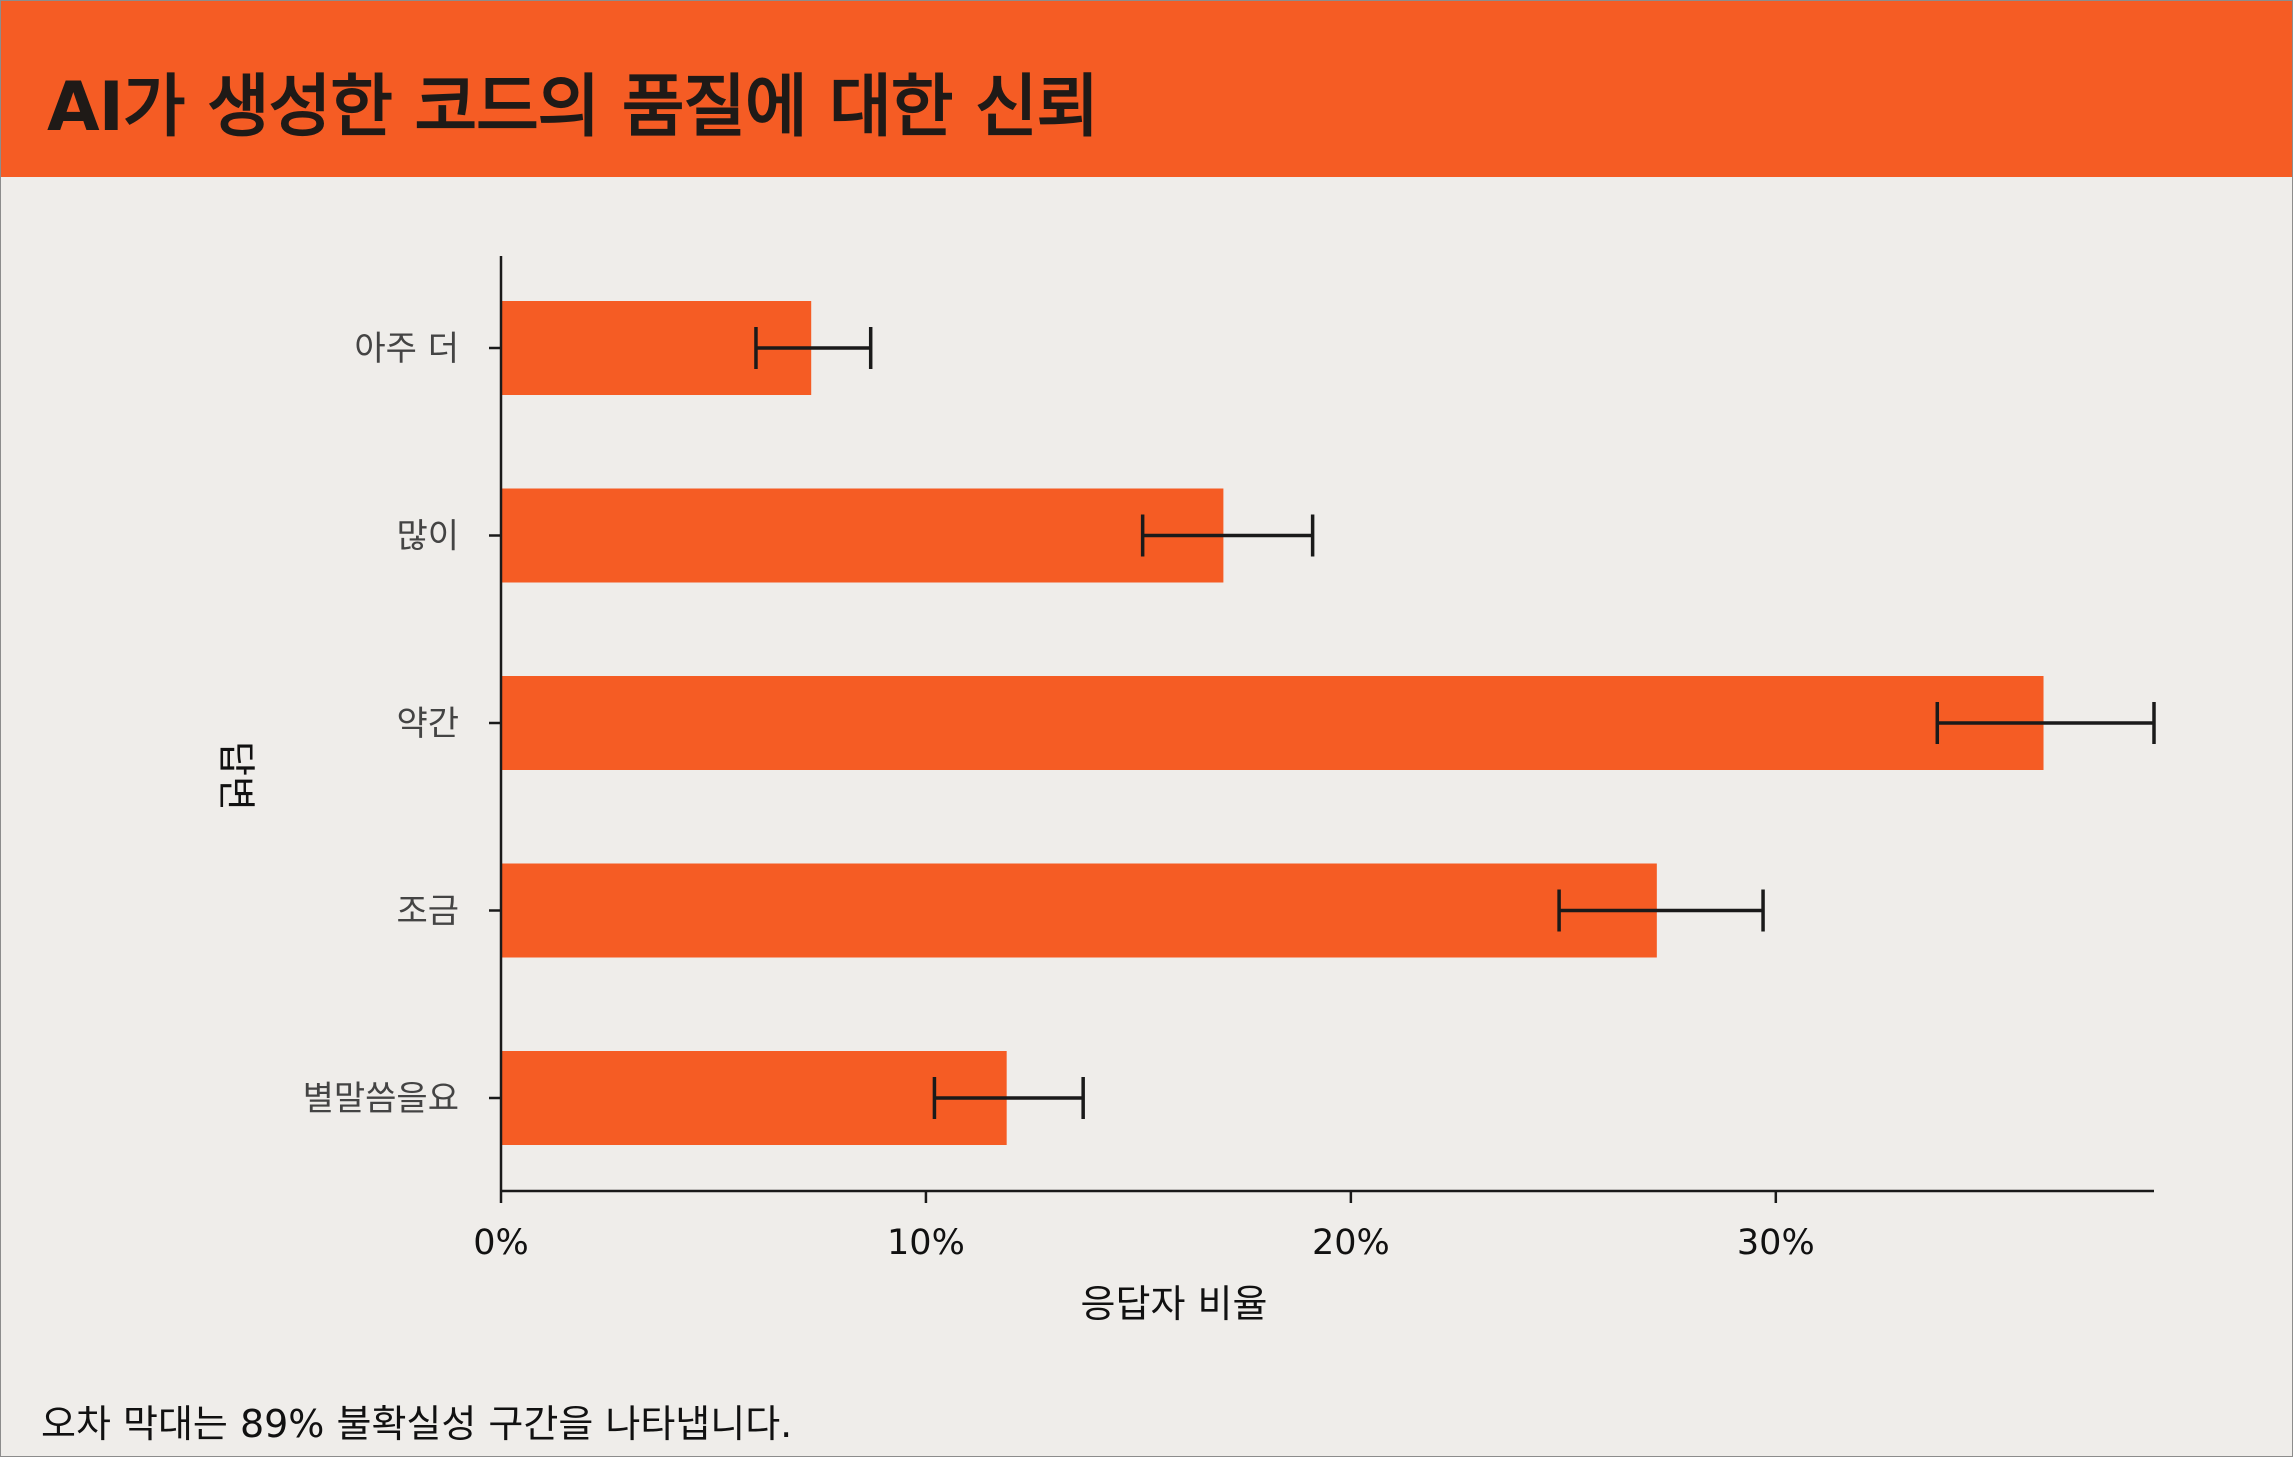  I want to click on title-band: AI가 생성한 코드의 품질에 대한 신뢰, so click(1146, 89).